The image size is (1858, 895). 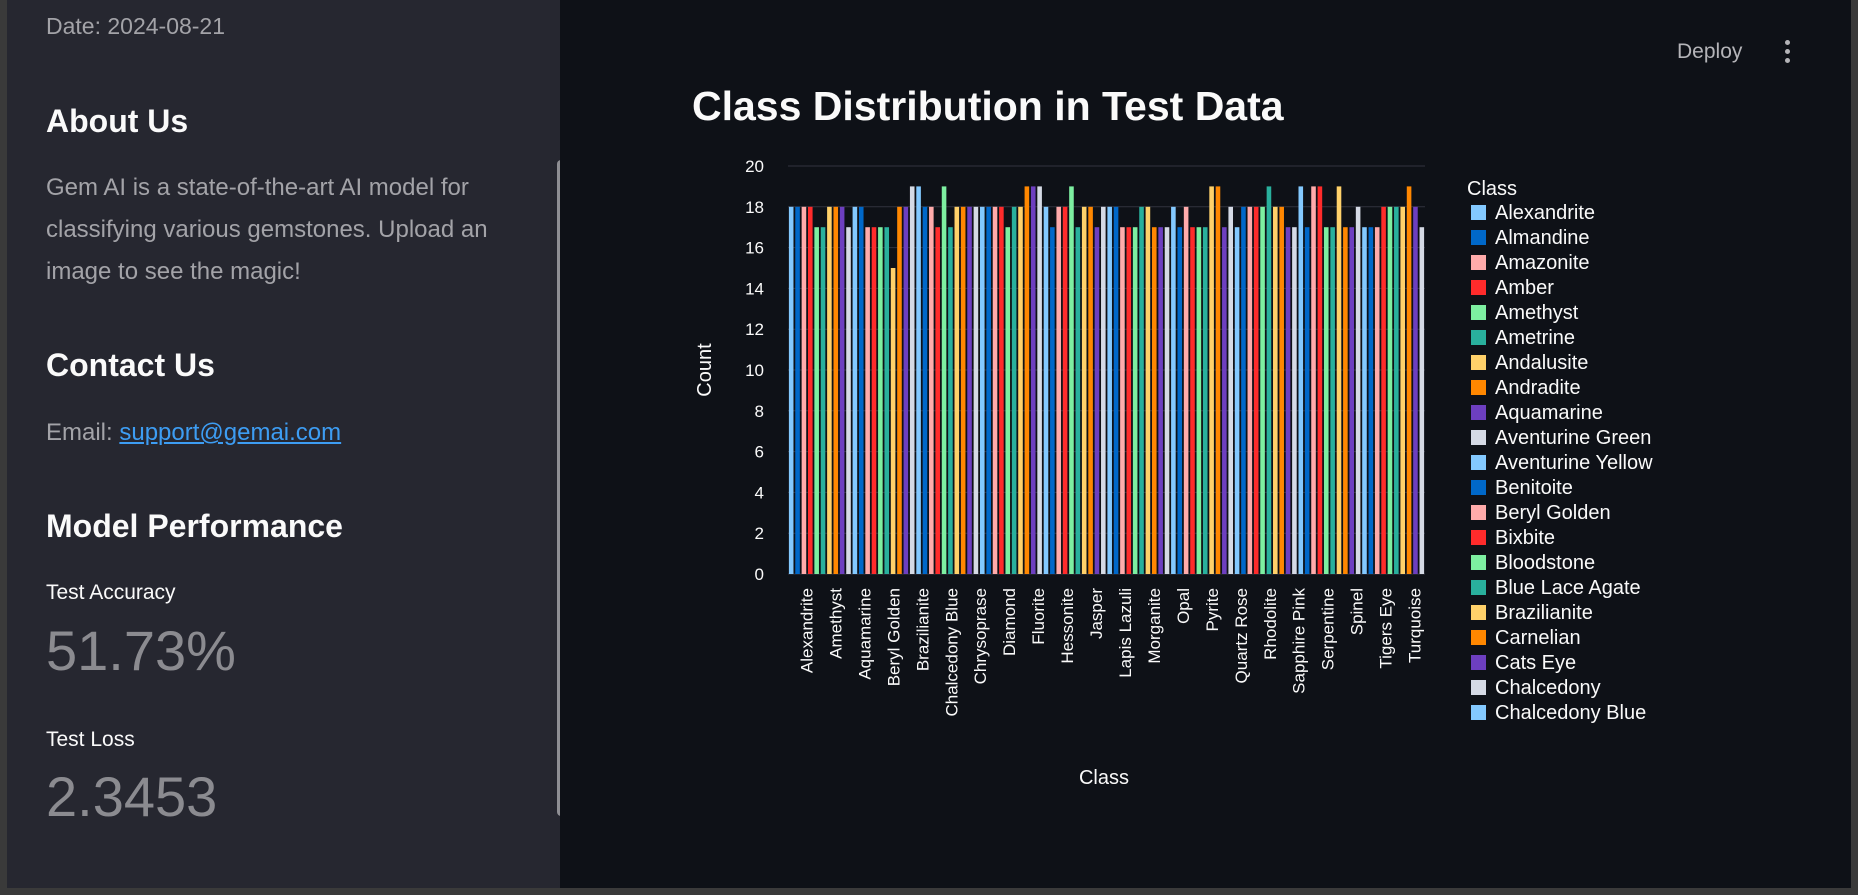 What do you see at coordinates (1710, 51) in the screenshot?
I see `deploy-button: Deploy` at bounding box center [1710, 51].